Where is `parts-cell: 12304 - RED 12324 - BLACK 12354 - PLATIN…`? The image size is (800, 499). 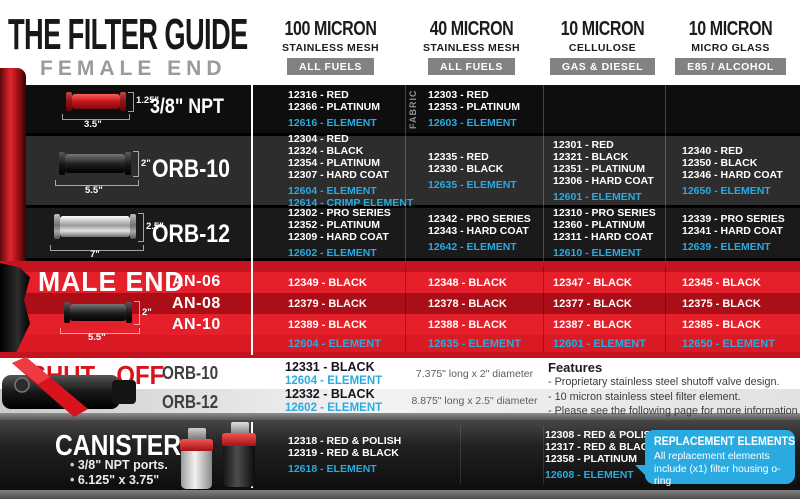
parts-cell: 12304 - RED 12324 - BLACK 12354 - PLATIN… is located at coordinates (351, 170).